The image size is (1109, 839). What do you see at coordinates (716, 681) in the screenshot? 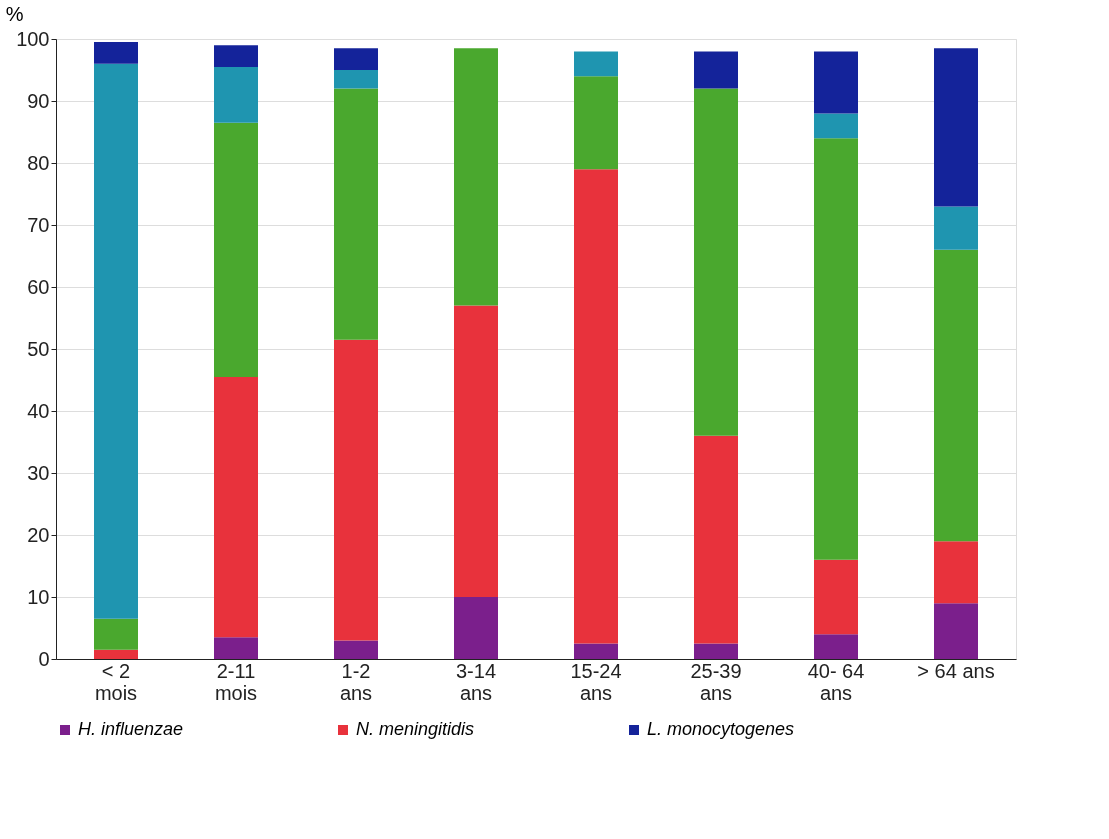
I see `x-tick-label: 25-39 ans` at bounding box center [716, 681].